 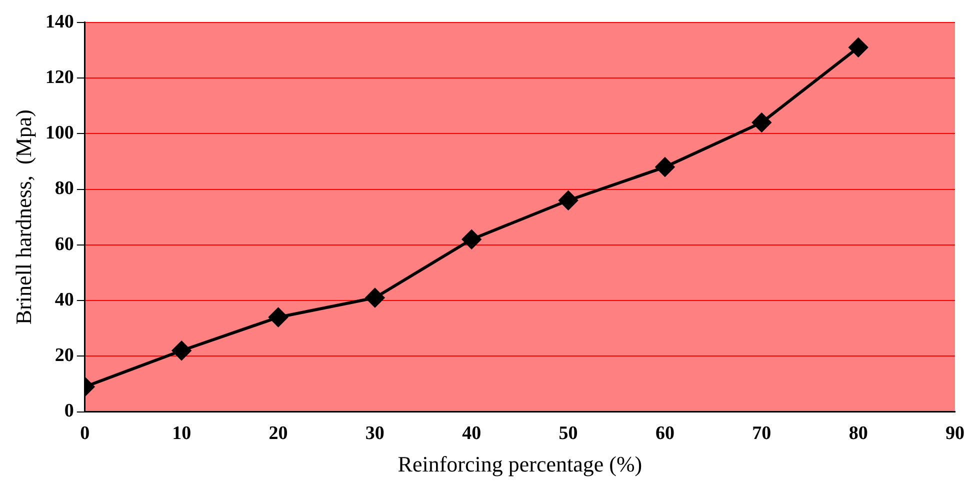 What do you see at coordinates (59, 77) in the screenshot?
I see `y-tick-label: 120` at bounding box center [59, 77].